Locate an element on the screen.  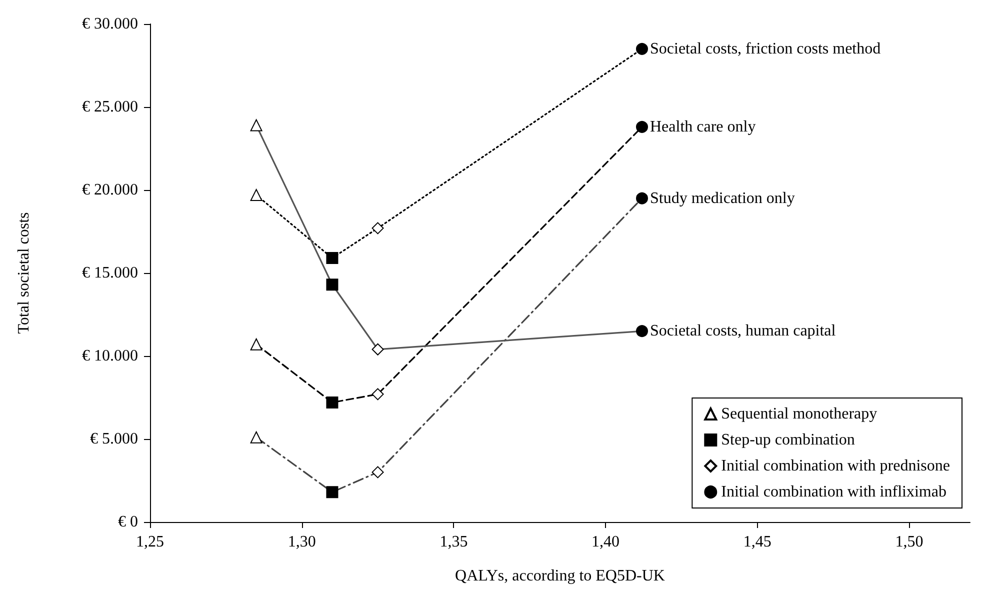
x-tick-label: 1,45 is located at coordinates (757, 542).